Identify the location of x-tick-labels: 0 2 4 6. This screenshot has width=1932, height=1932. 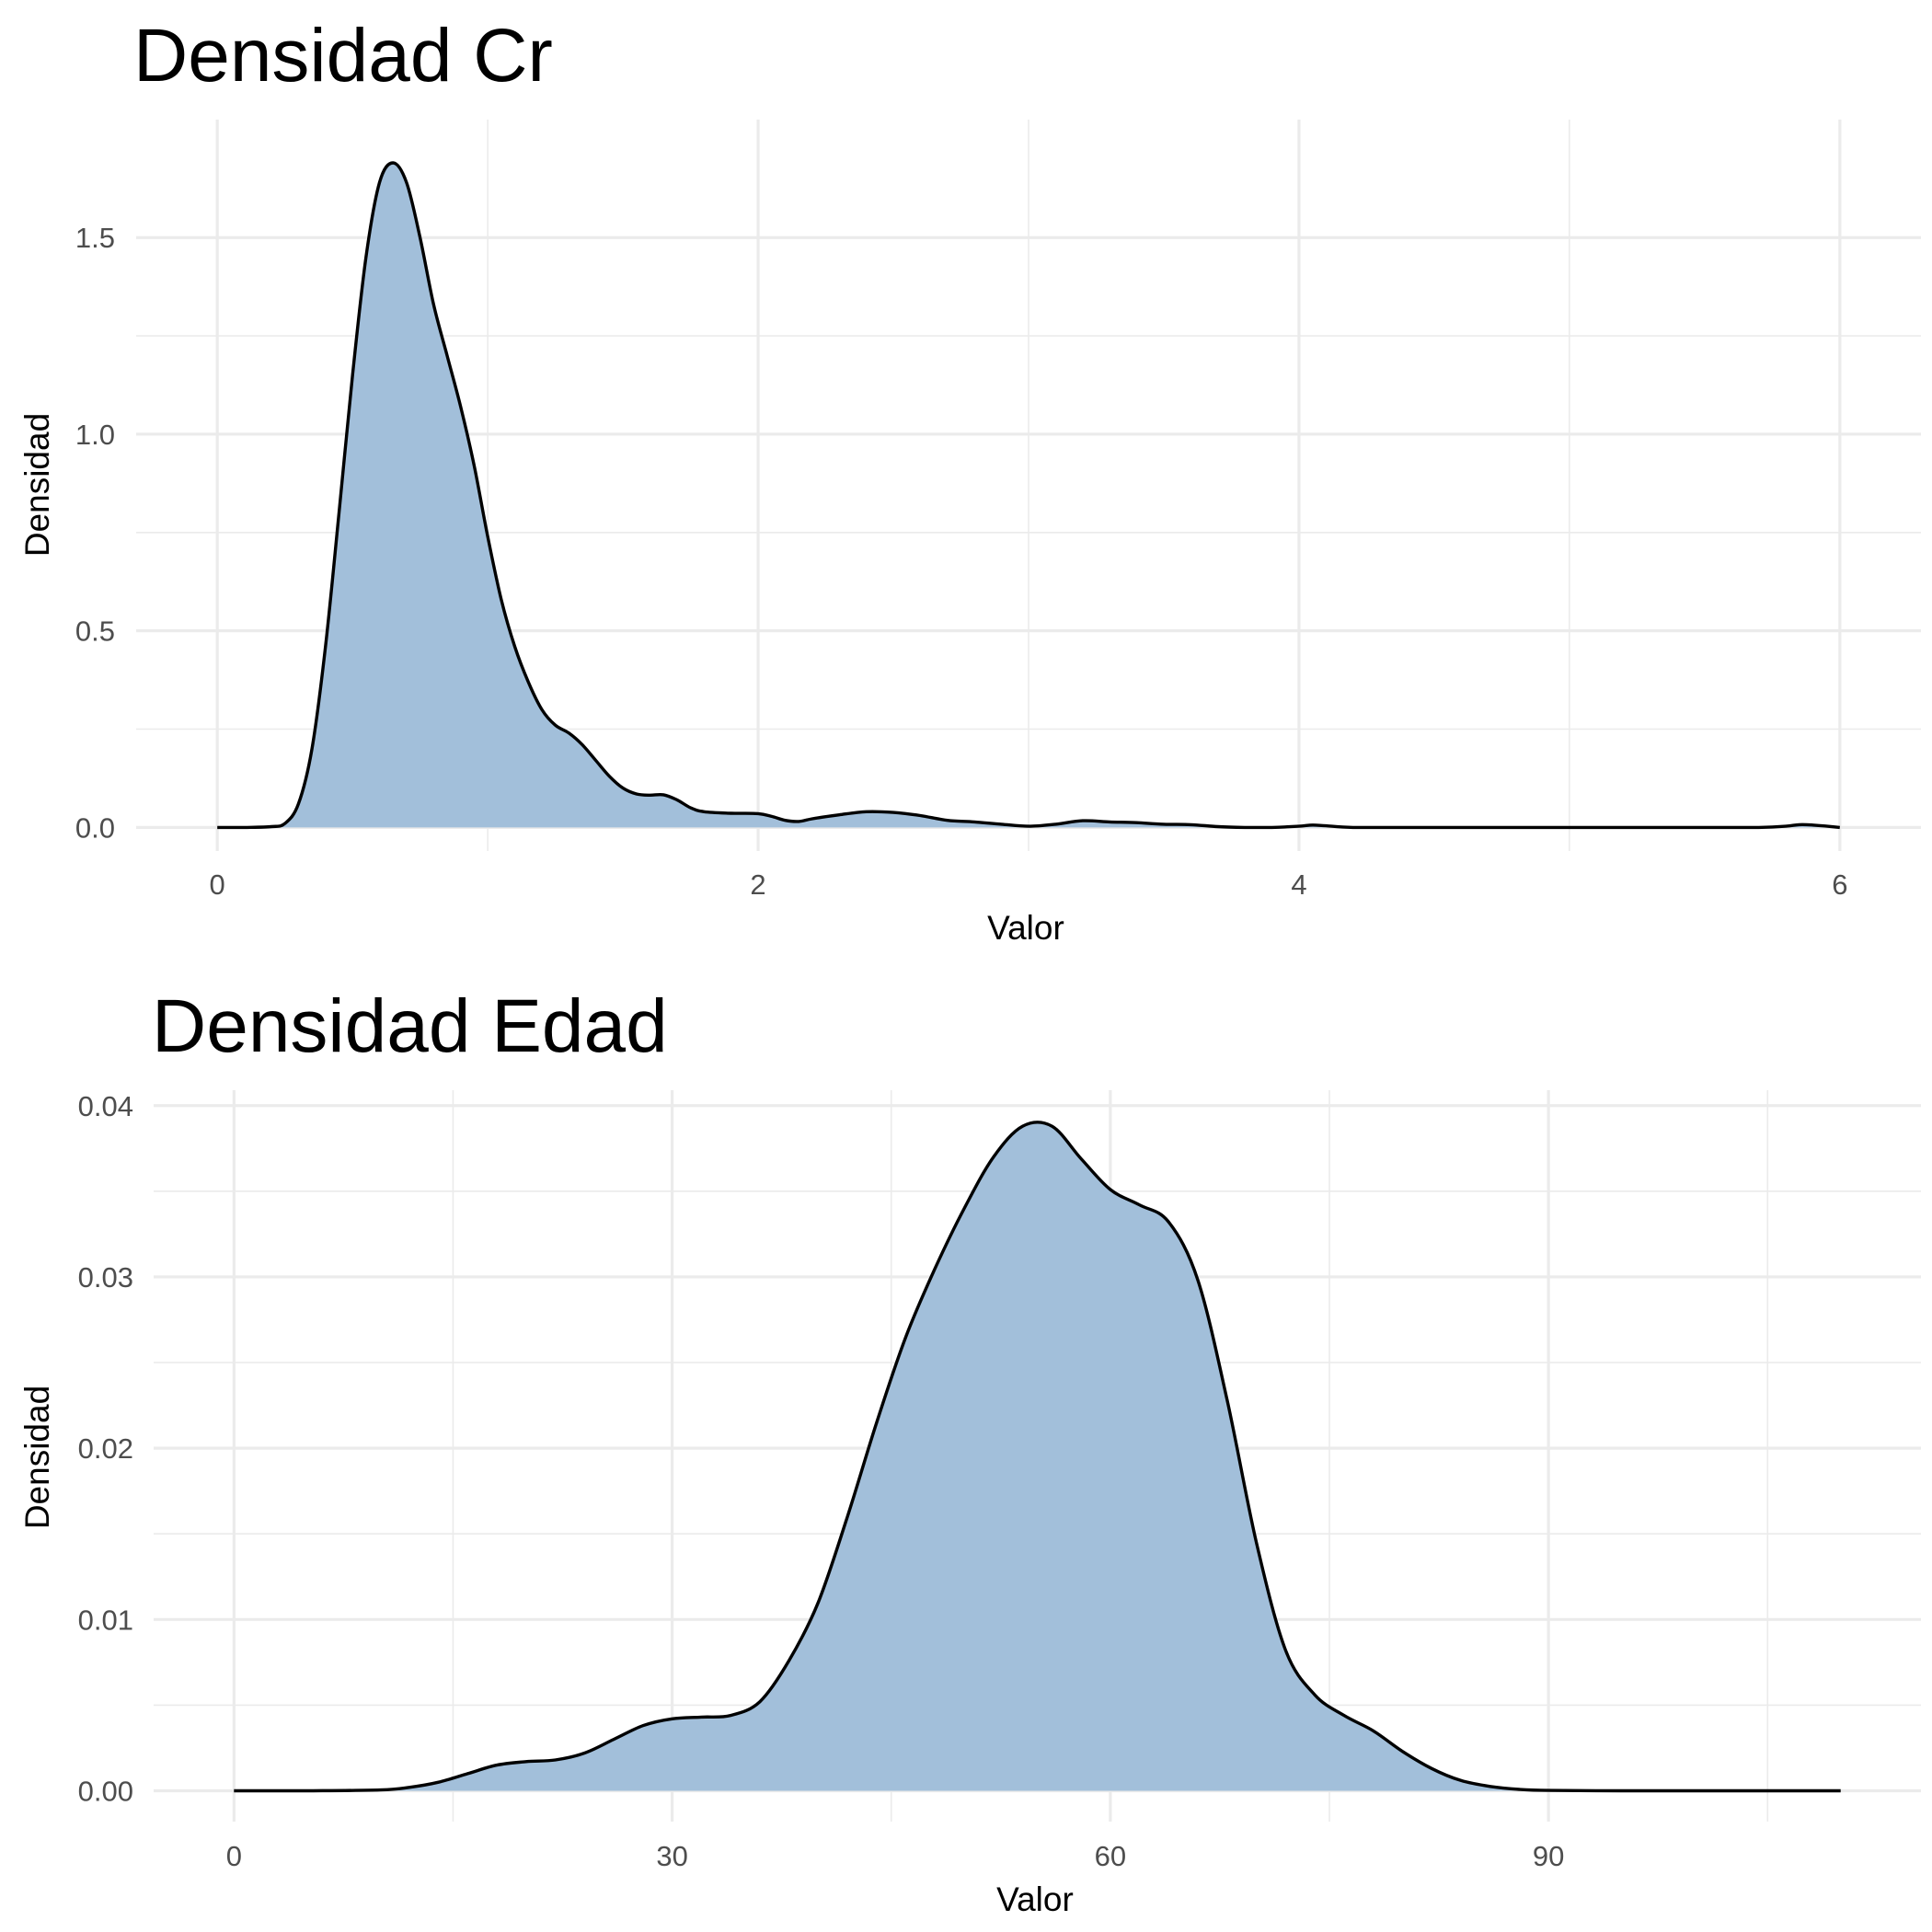
(1029, 884).